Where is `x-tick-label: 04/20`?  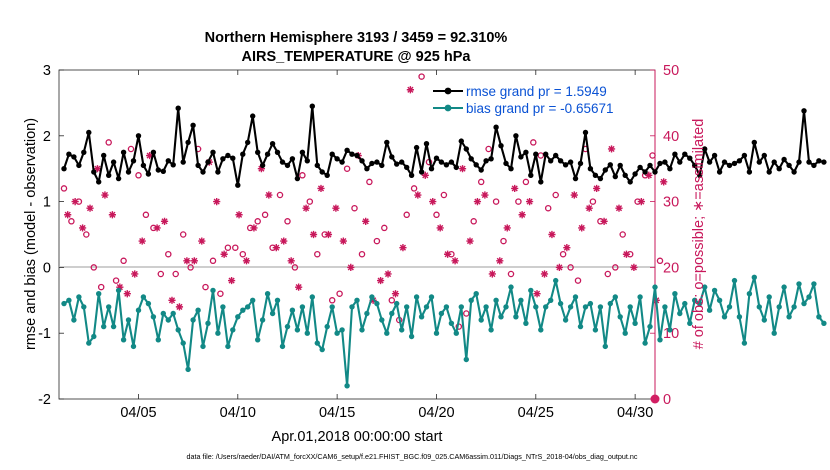
x-tick-label: 04/20 is located at coordinates (436, 413).